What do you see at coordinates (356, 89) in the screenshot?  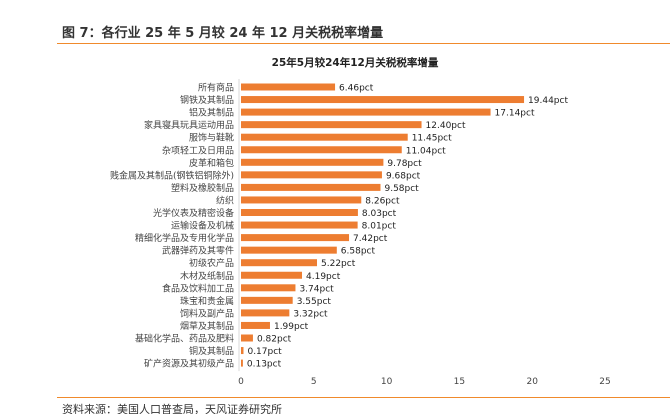 I see `data-label: 6.46pct` at bounding box center [356, 89].